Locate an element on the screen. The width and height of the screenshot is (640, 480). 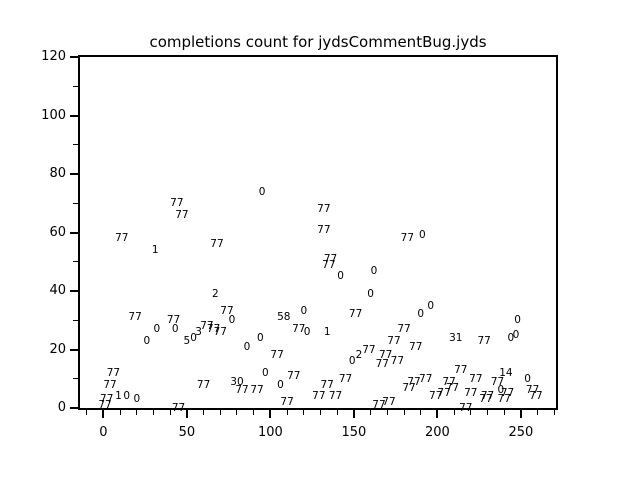
data-point-label: 3 is located at coordinates (198, 331).